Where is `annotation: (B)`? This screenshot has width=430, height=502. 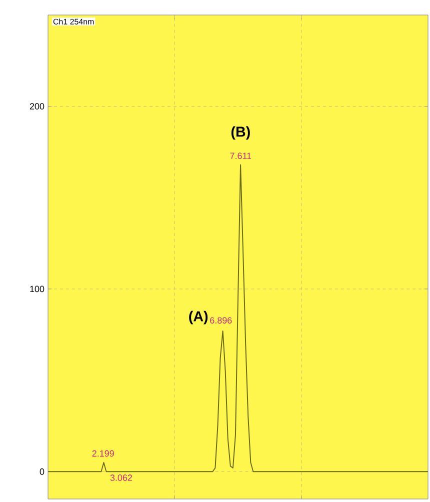 annotation: (B) is located at coordinates (240, 133).